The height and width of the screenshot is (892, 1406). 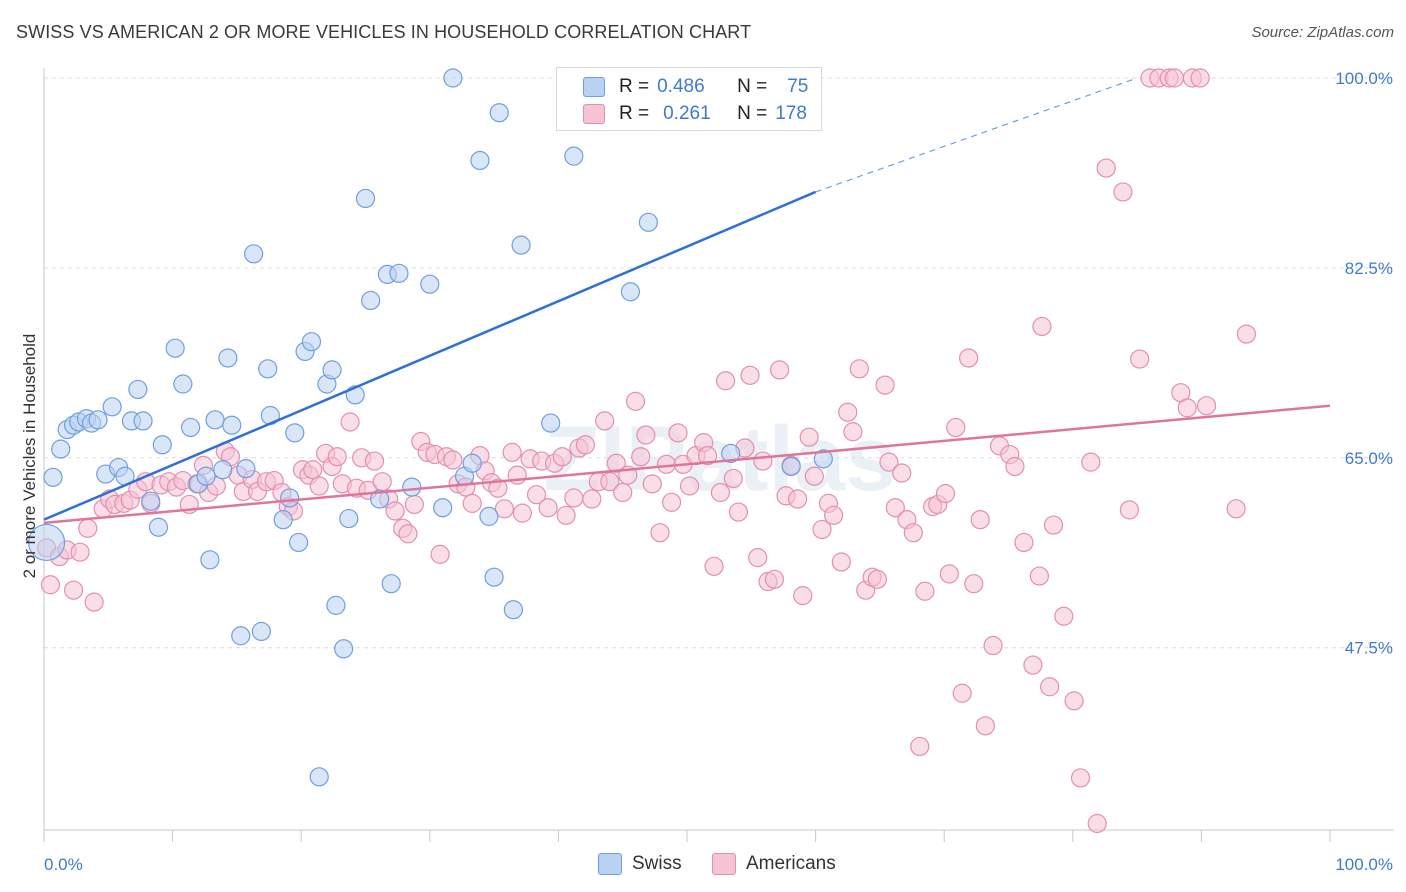 What do you see at coordinates (791, 863) in the screenshot?
I see `americans-legend-label: Americans` at bounding box center [791, 863].